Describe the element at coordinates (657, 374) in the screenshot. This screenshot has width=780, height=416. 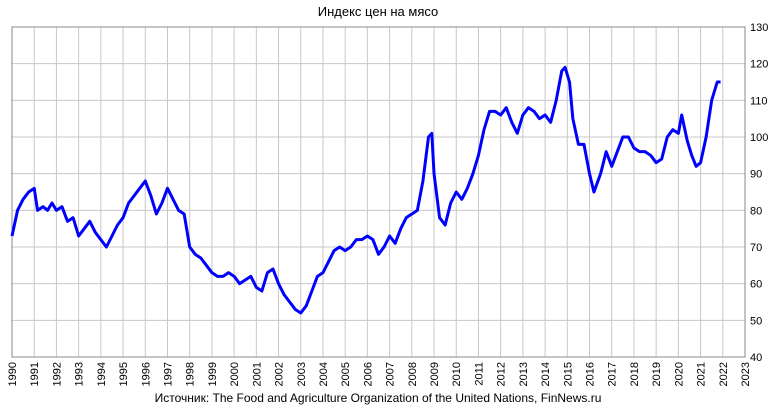
I see `x-tick-label: 2019` at that location.